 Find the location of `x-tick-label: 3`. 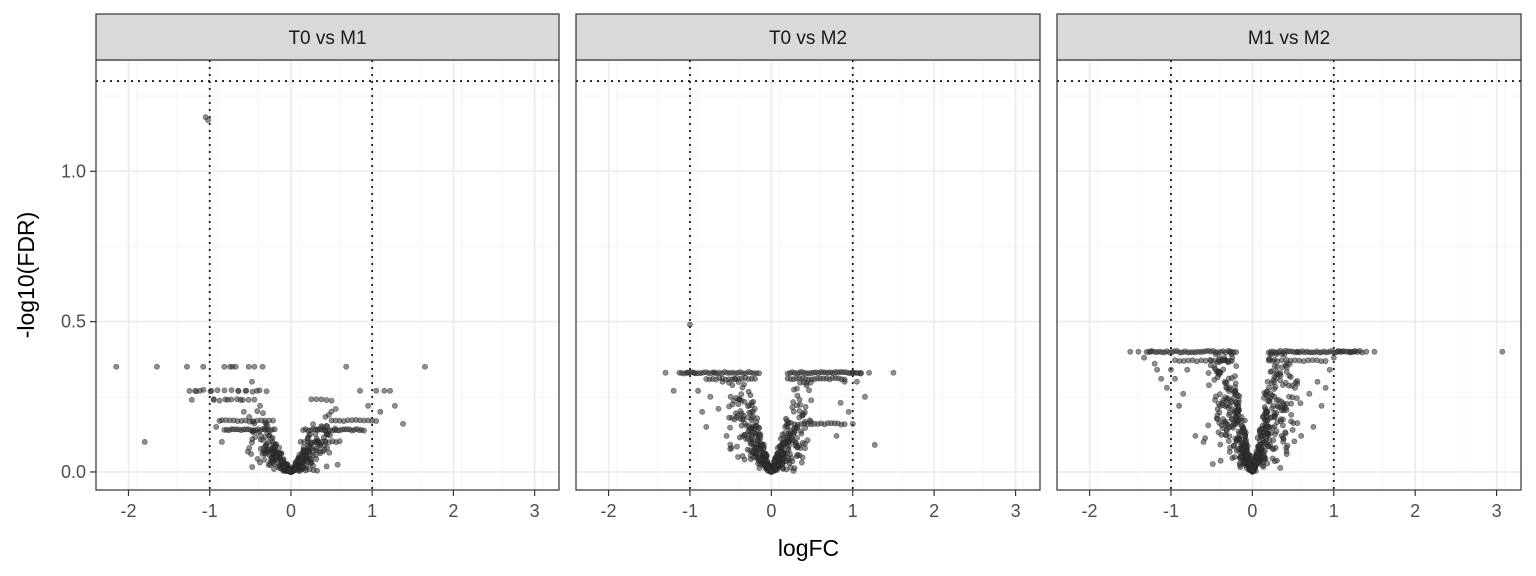

x-tick-label: 3 is located at coordinates (1016, 511).